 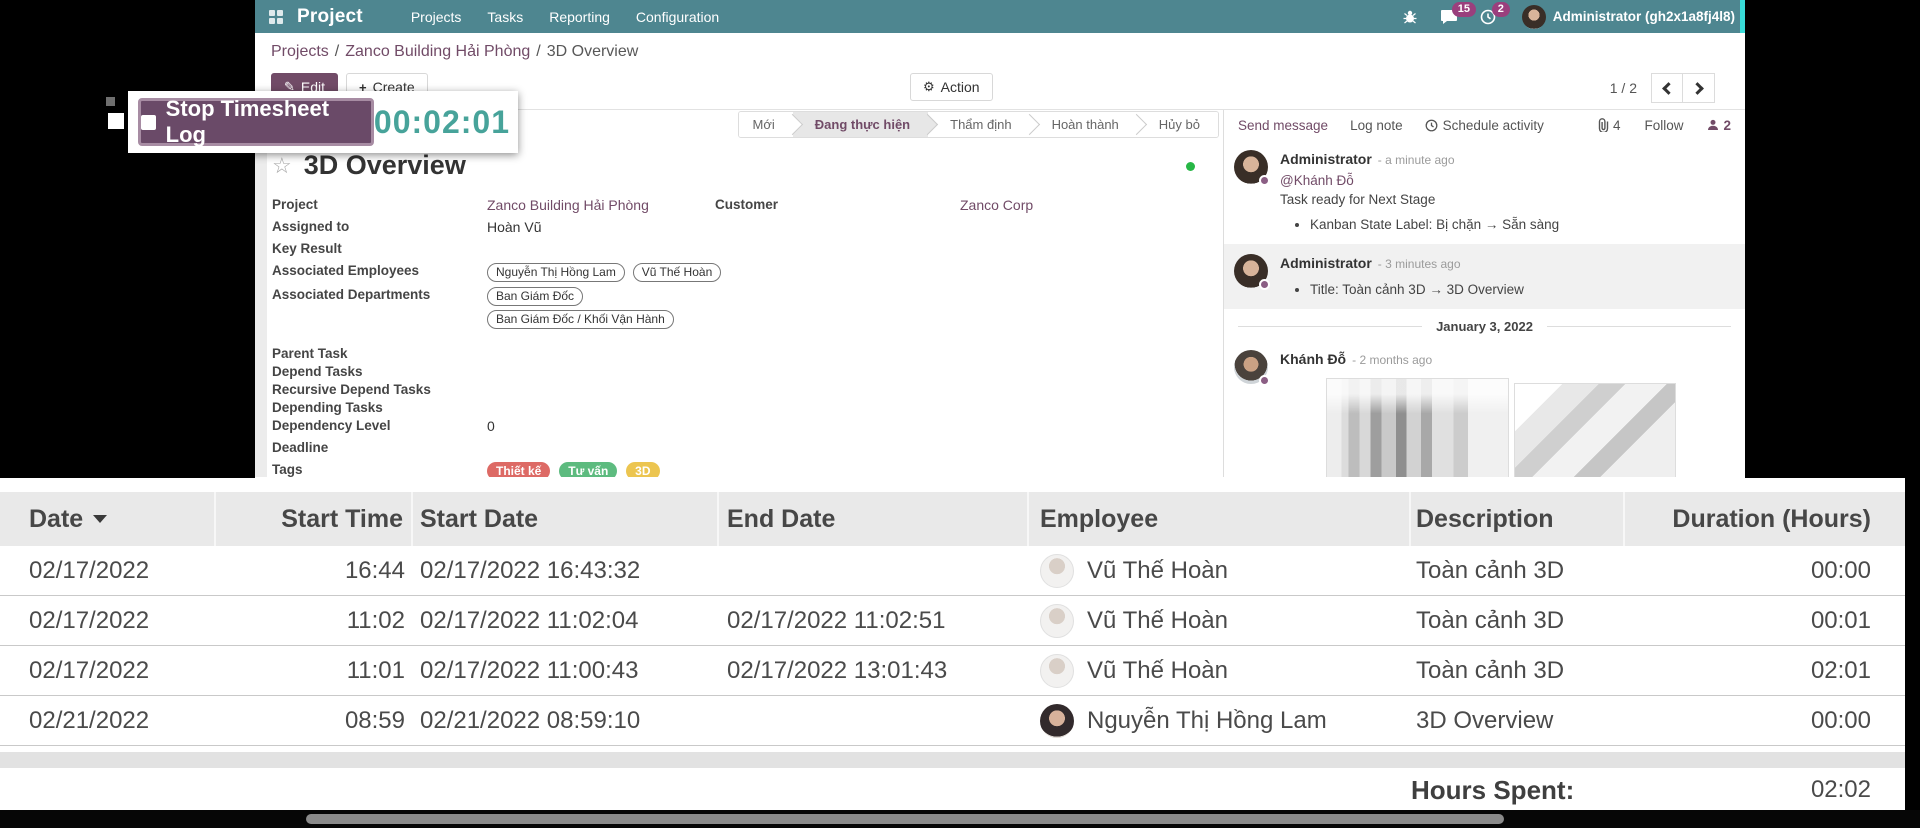 I want to click on column-header-start-time: Start Time, so click(x=314, y=519).